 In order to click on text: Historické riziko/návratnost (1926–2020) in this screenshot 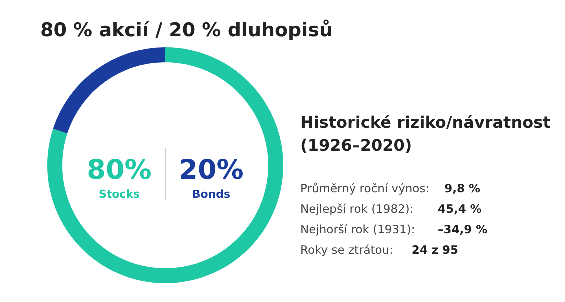, I will do `click(426, 134)`.